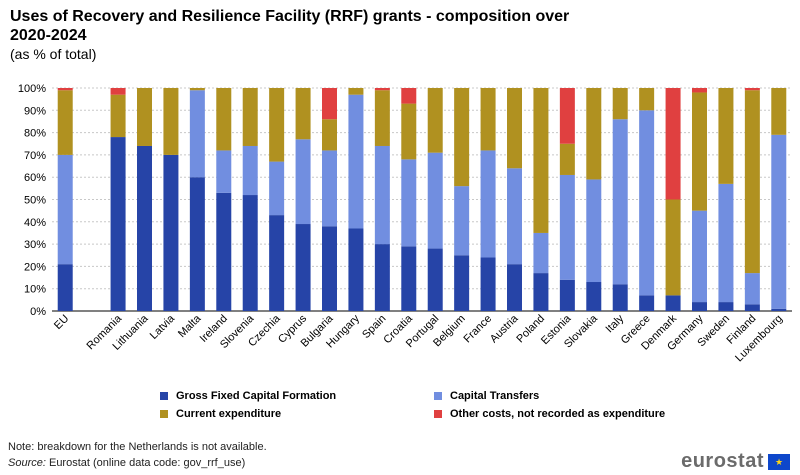 Image resolution: width=800 pixels, height=475 pixels. I want to click on eu-flag-icon: ★, so click(779, 461).